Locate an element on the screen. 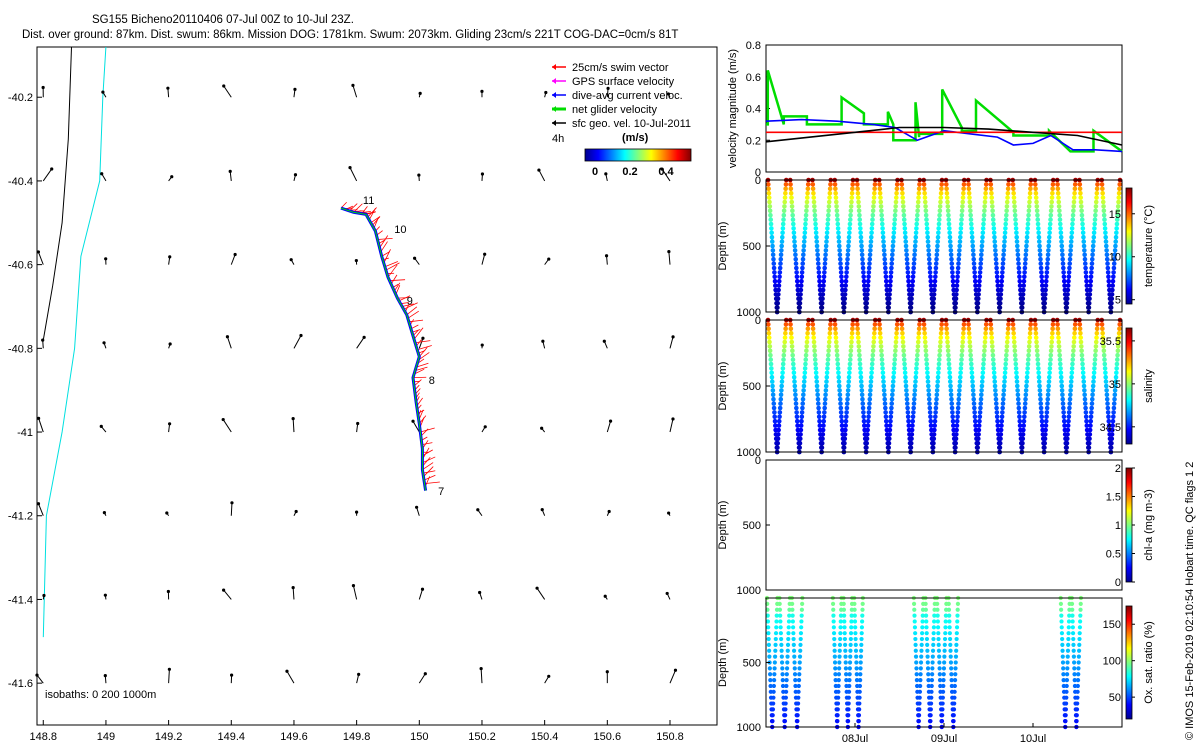 The image size is (1200, 750). swim-vector is located at coordinates (375, 220).